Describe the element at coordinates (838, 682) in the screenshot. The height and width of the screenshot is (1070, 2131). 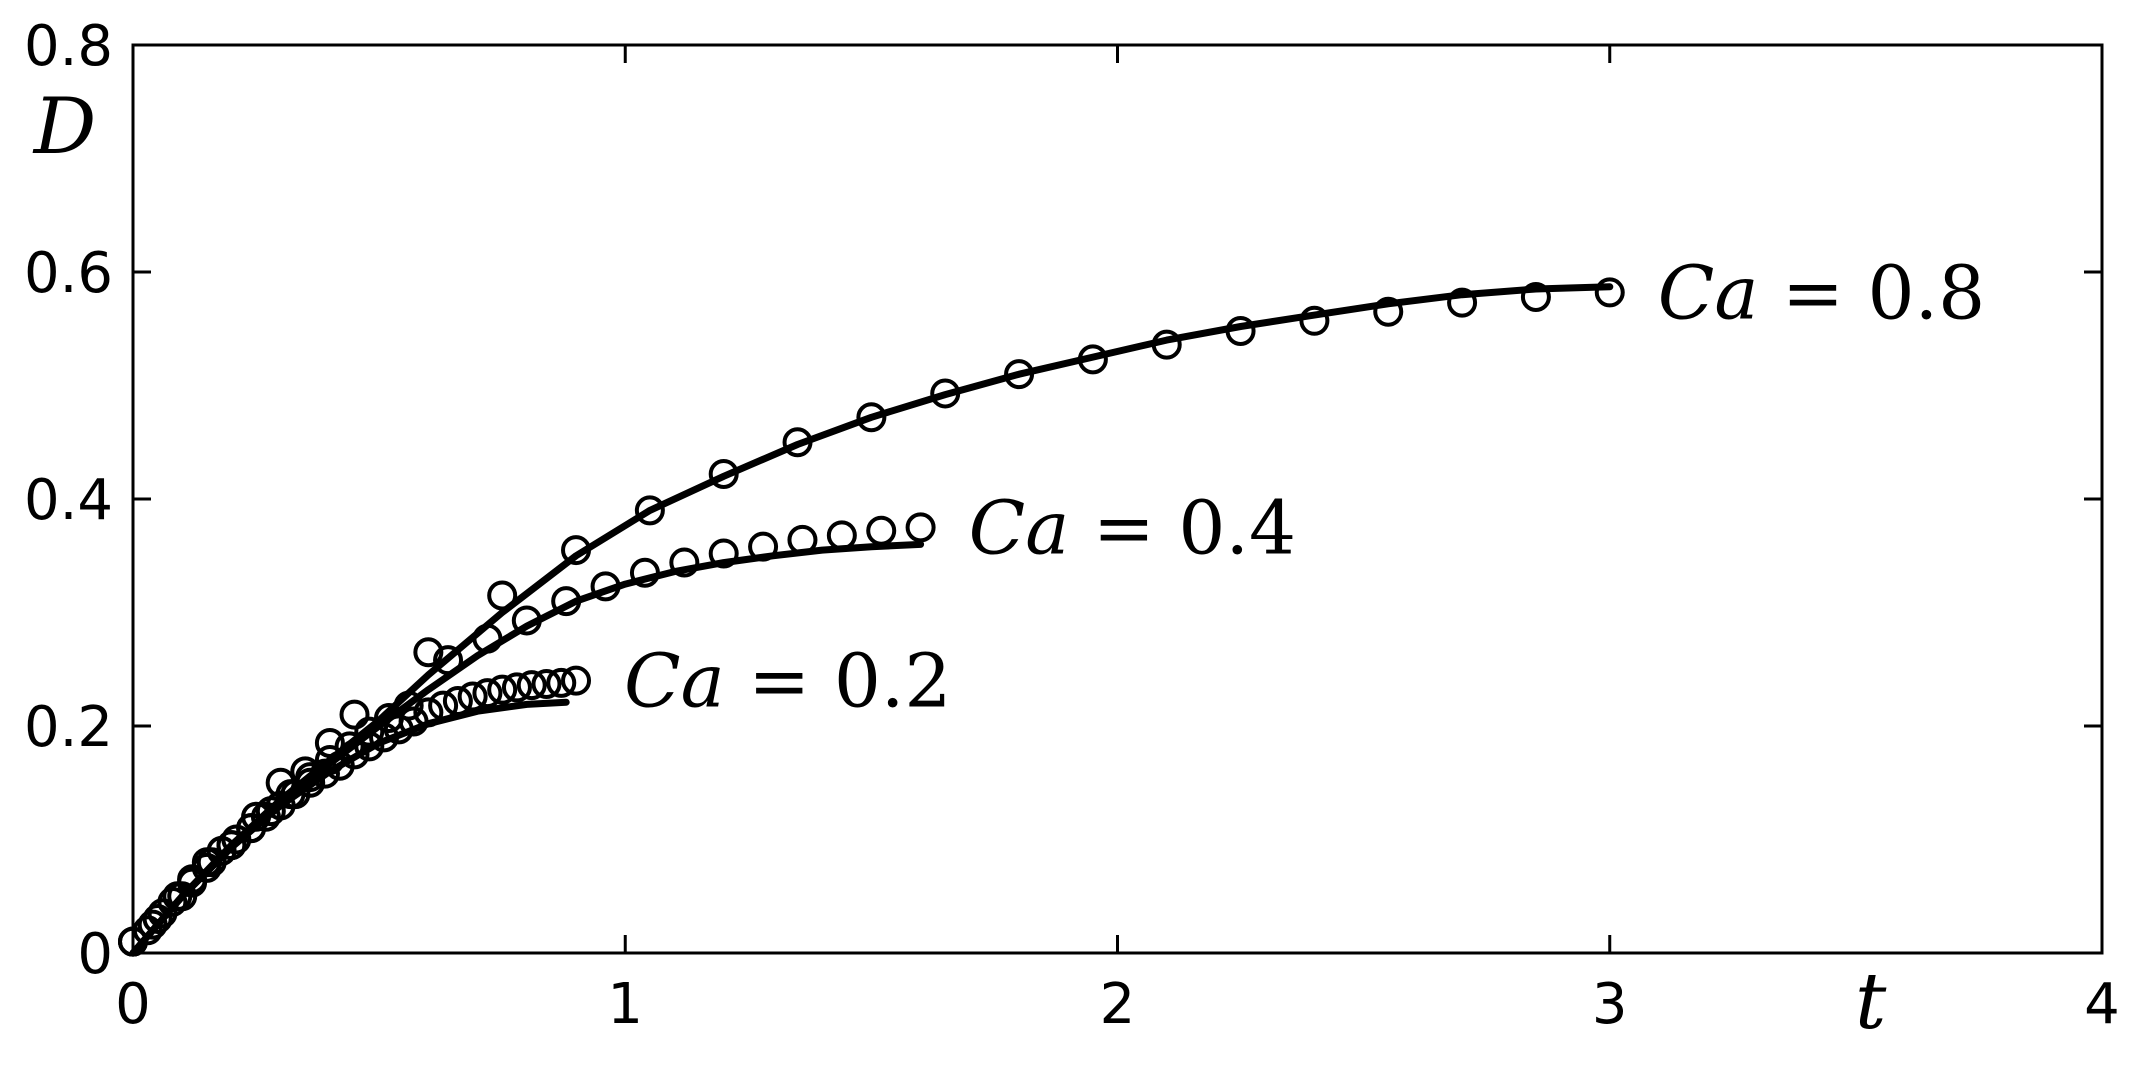
I see `series-label-value: = 0.2` at that location.